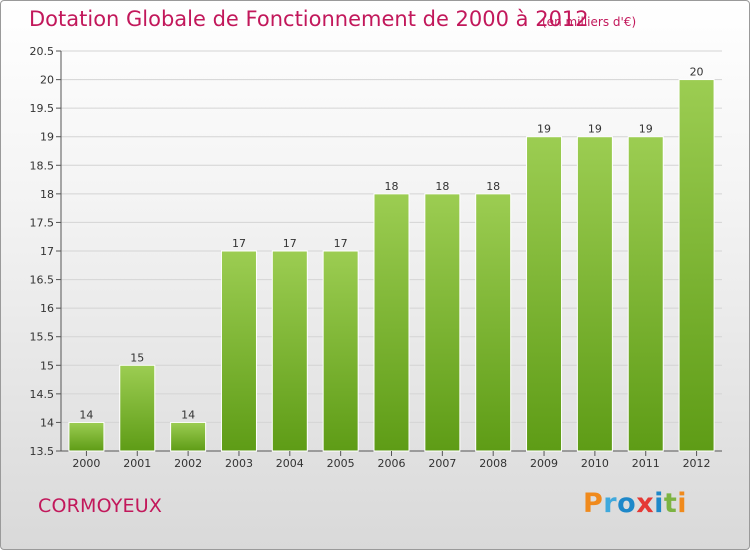 The image size is (750, 550). Describe the element at coordinates (610, 503) in the screenshot. I see `logo-letter: r` at that location.